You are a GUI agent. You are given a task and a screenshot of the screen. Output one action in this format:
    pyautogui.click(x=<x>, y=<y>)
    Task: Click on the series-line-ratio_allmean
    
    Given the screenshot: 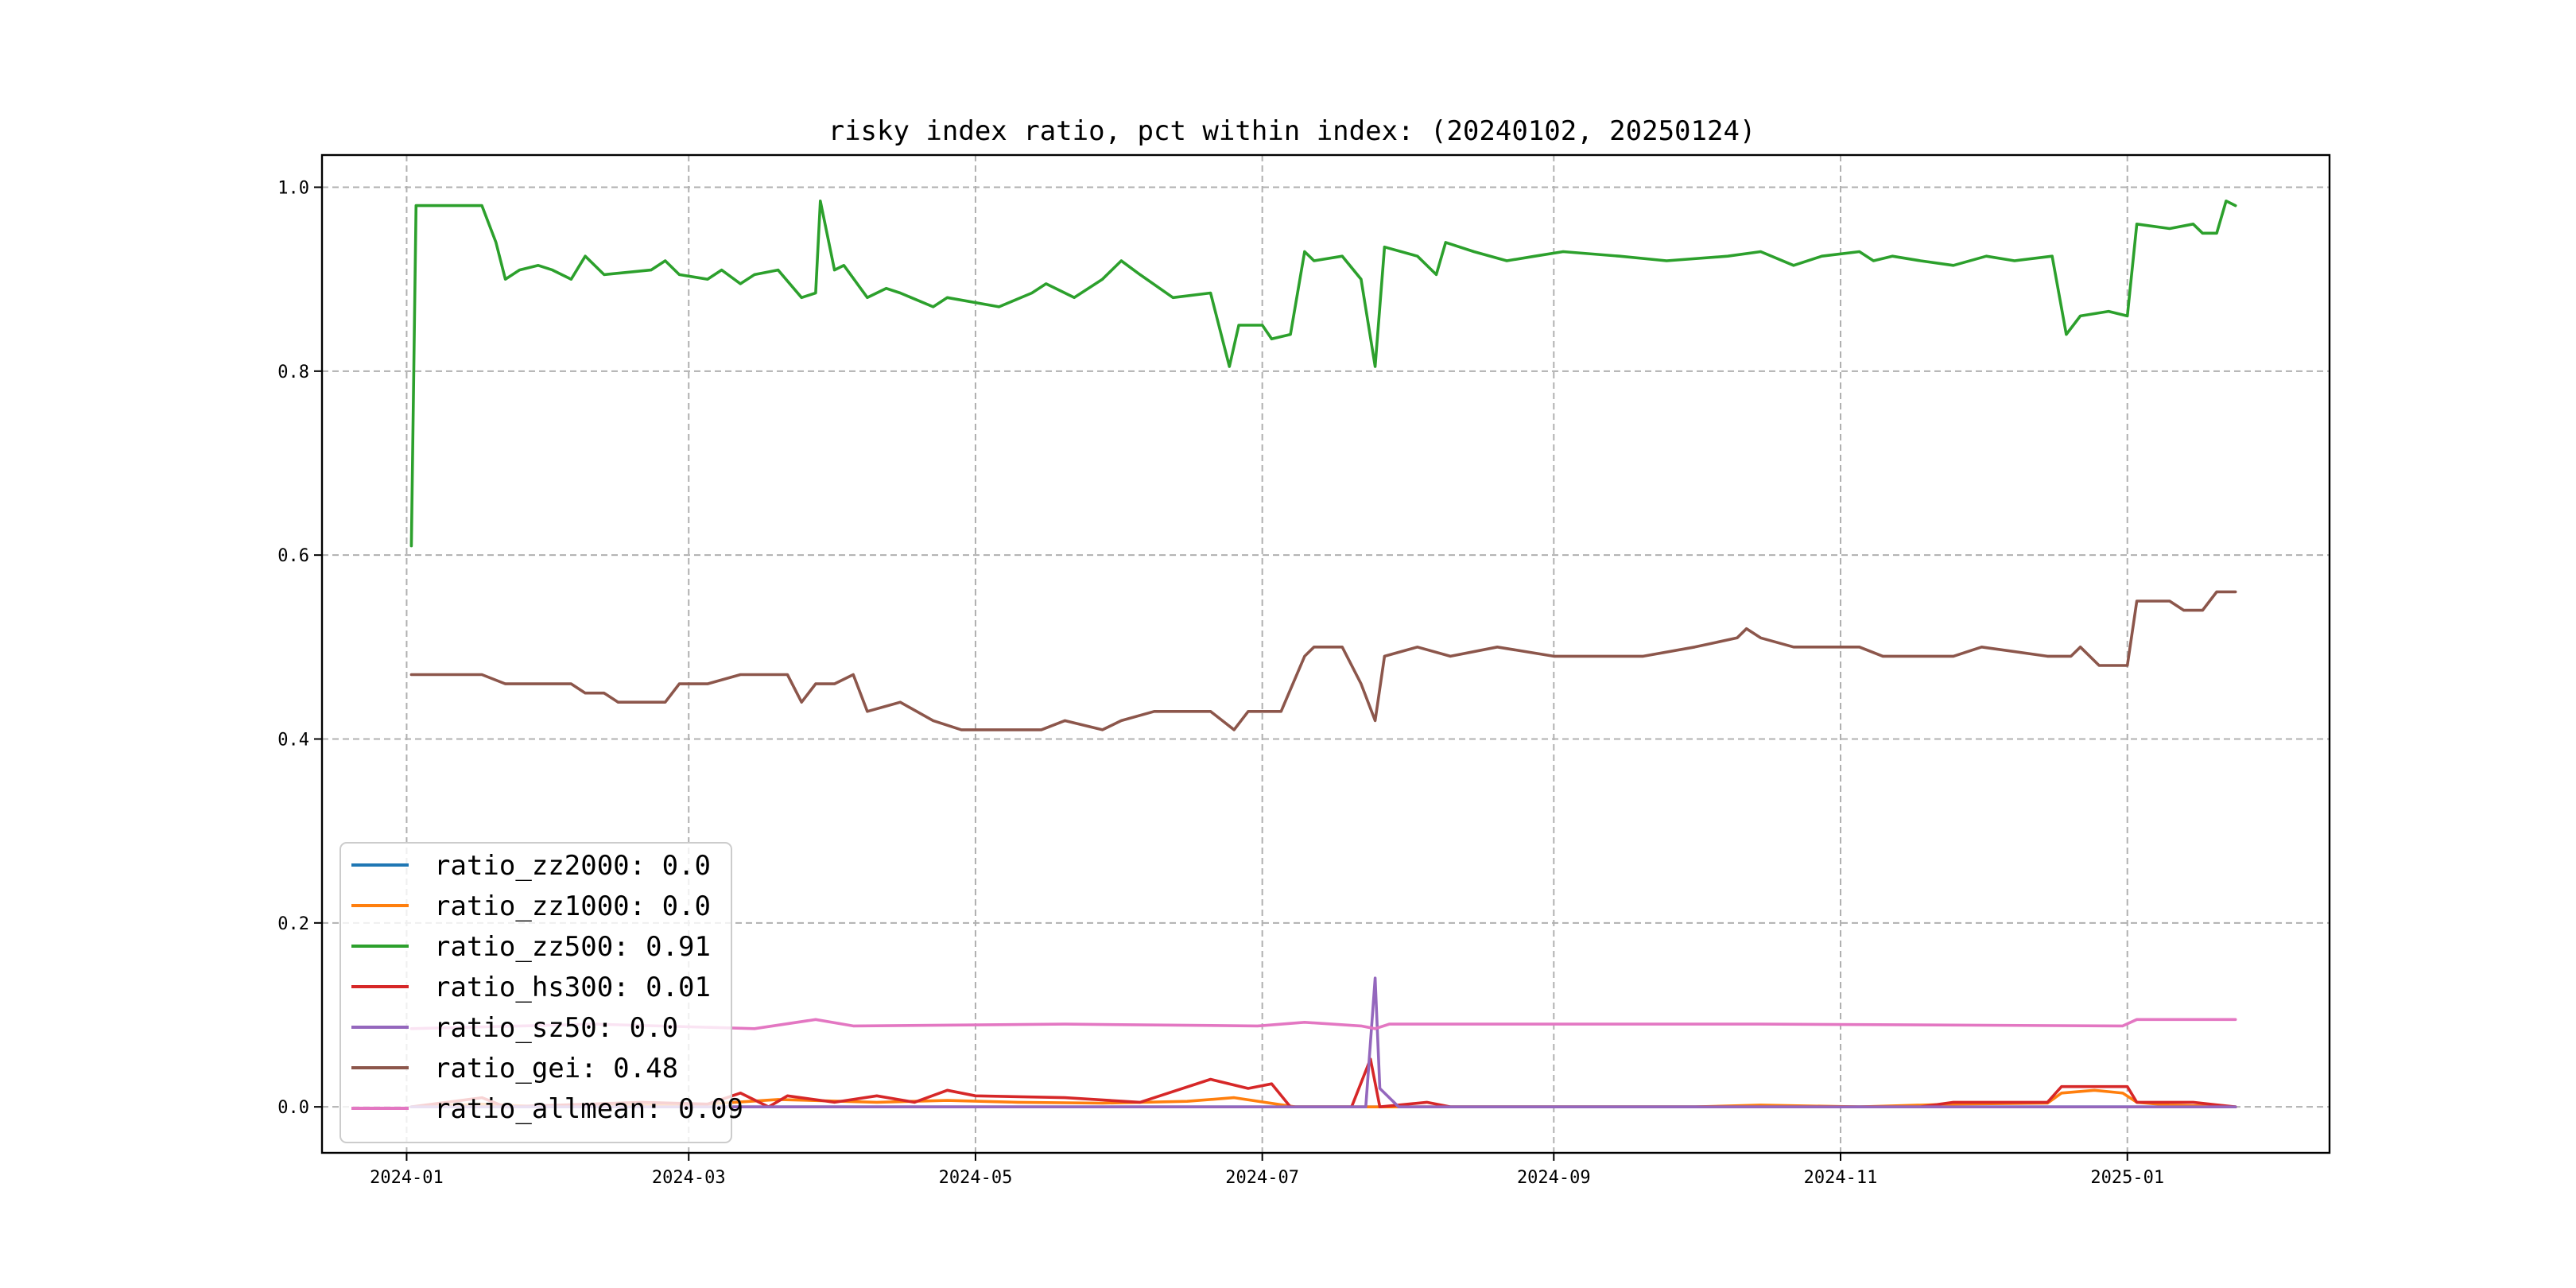 What is the action you would take?
    pyautogui.click(x=1323, y=1024)
    